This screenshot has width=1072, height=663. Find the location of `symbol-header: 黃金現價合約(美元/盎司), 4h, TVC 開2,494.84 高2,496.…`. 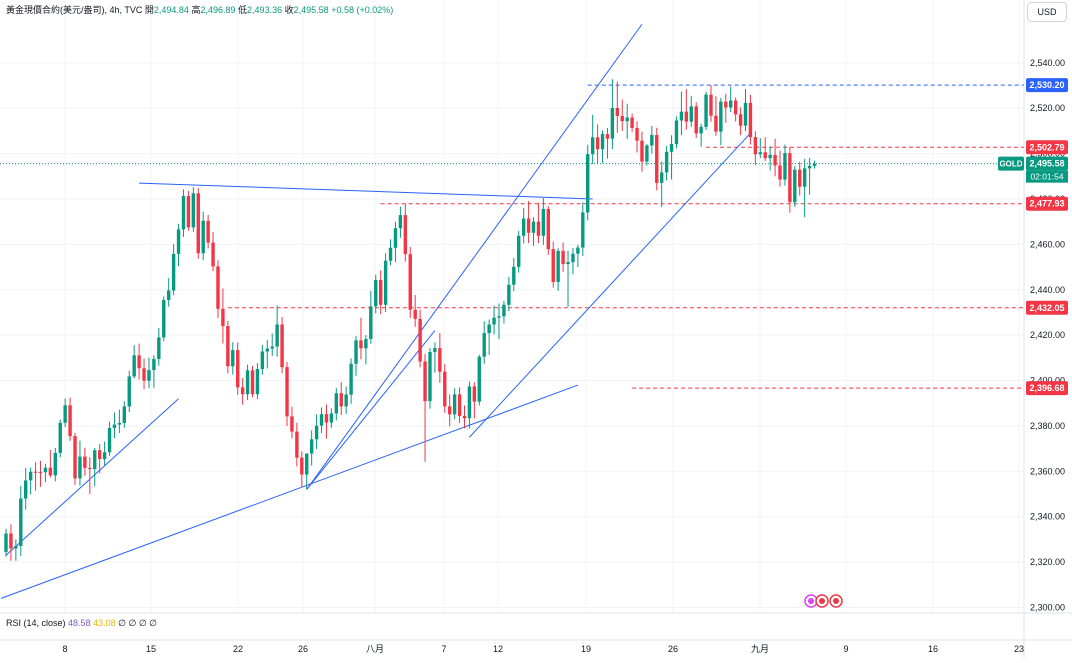

symbol-header: 黃金現價合約(美元/盎司), 4h, TVC 開2,494.84 高2,496.… is located at coordinates (199, 9).